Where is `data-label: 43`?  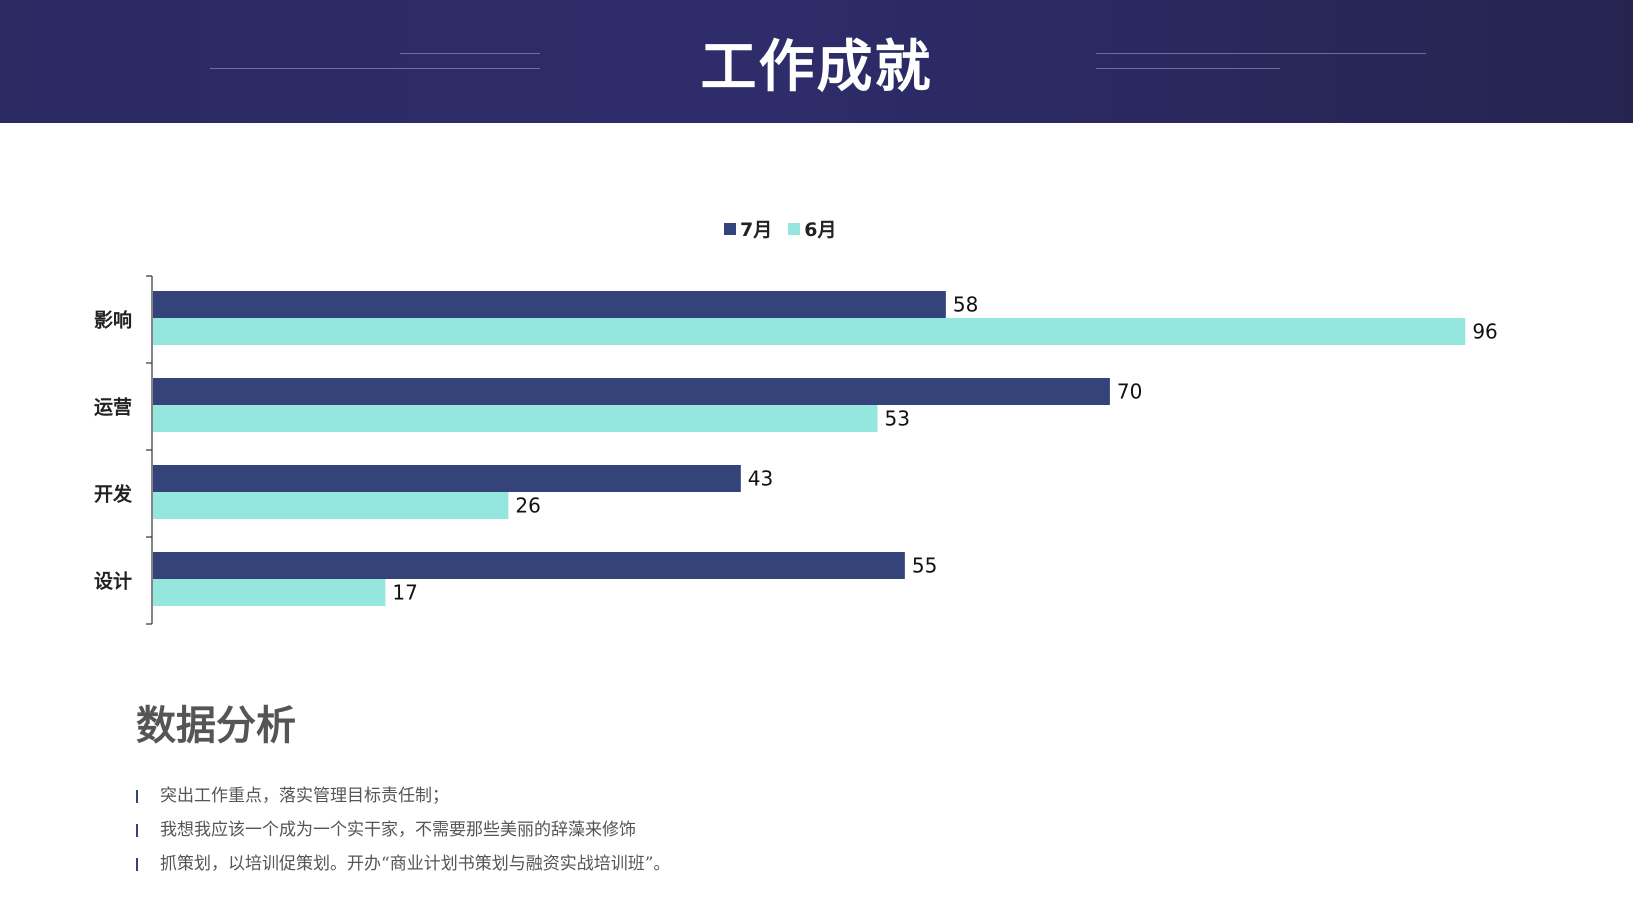
data-label: 43 is located at coordinates (760, 479).